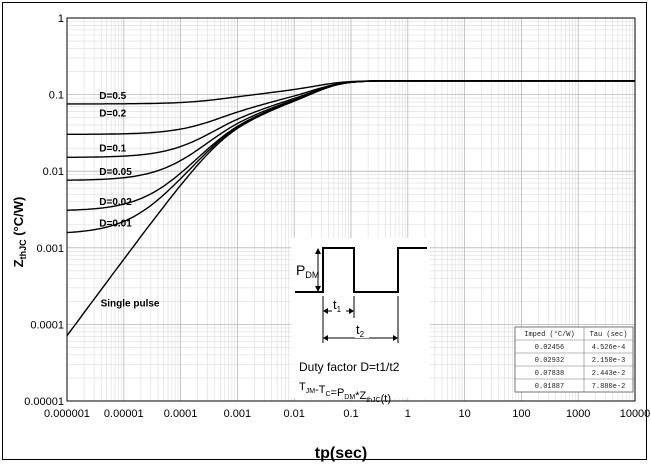 Image resolution: width=651 pixels, height=464 pixels. I want to click on y-axis-title-sub: thJC, so click(23, 249).